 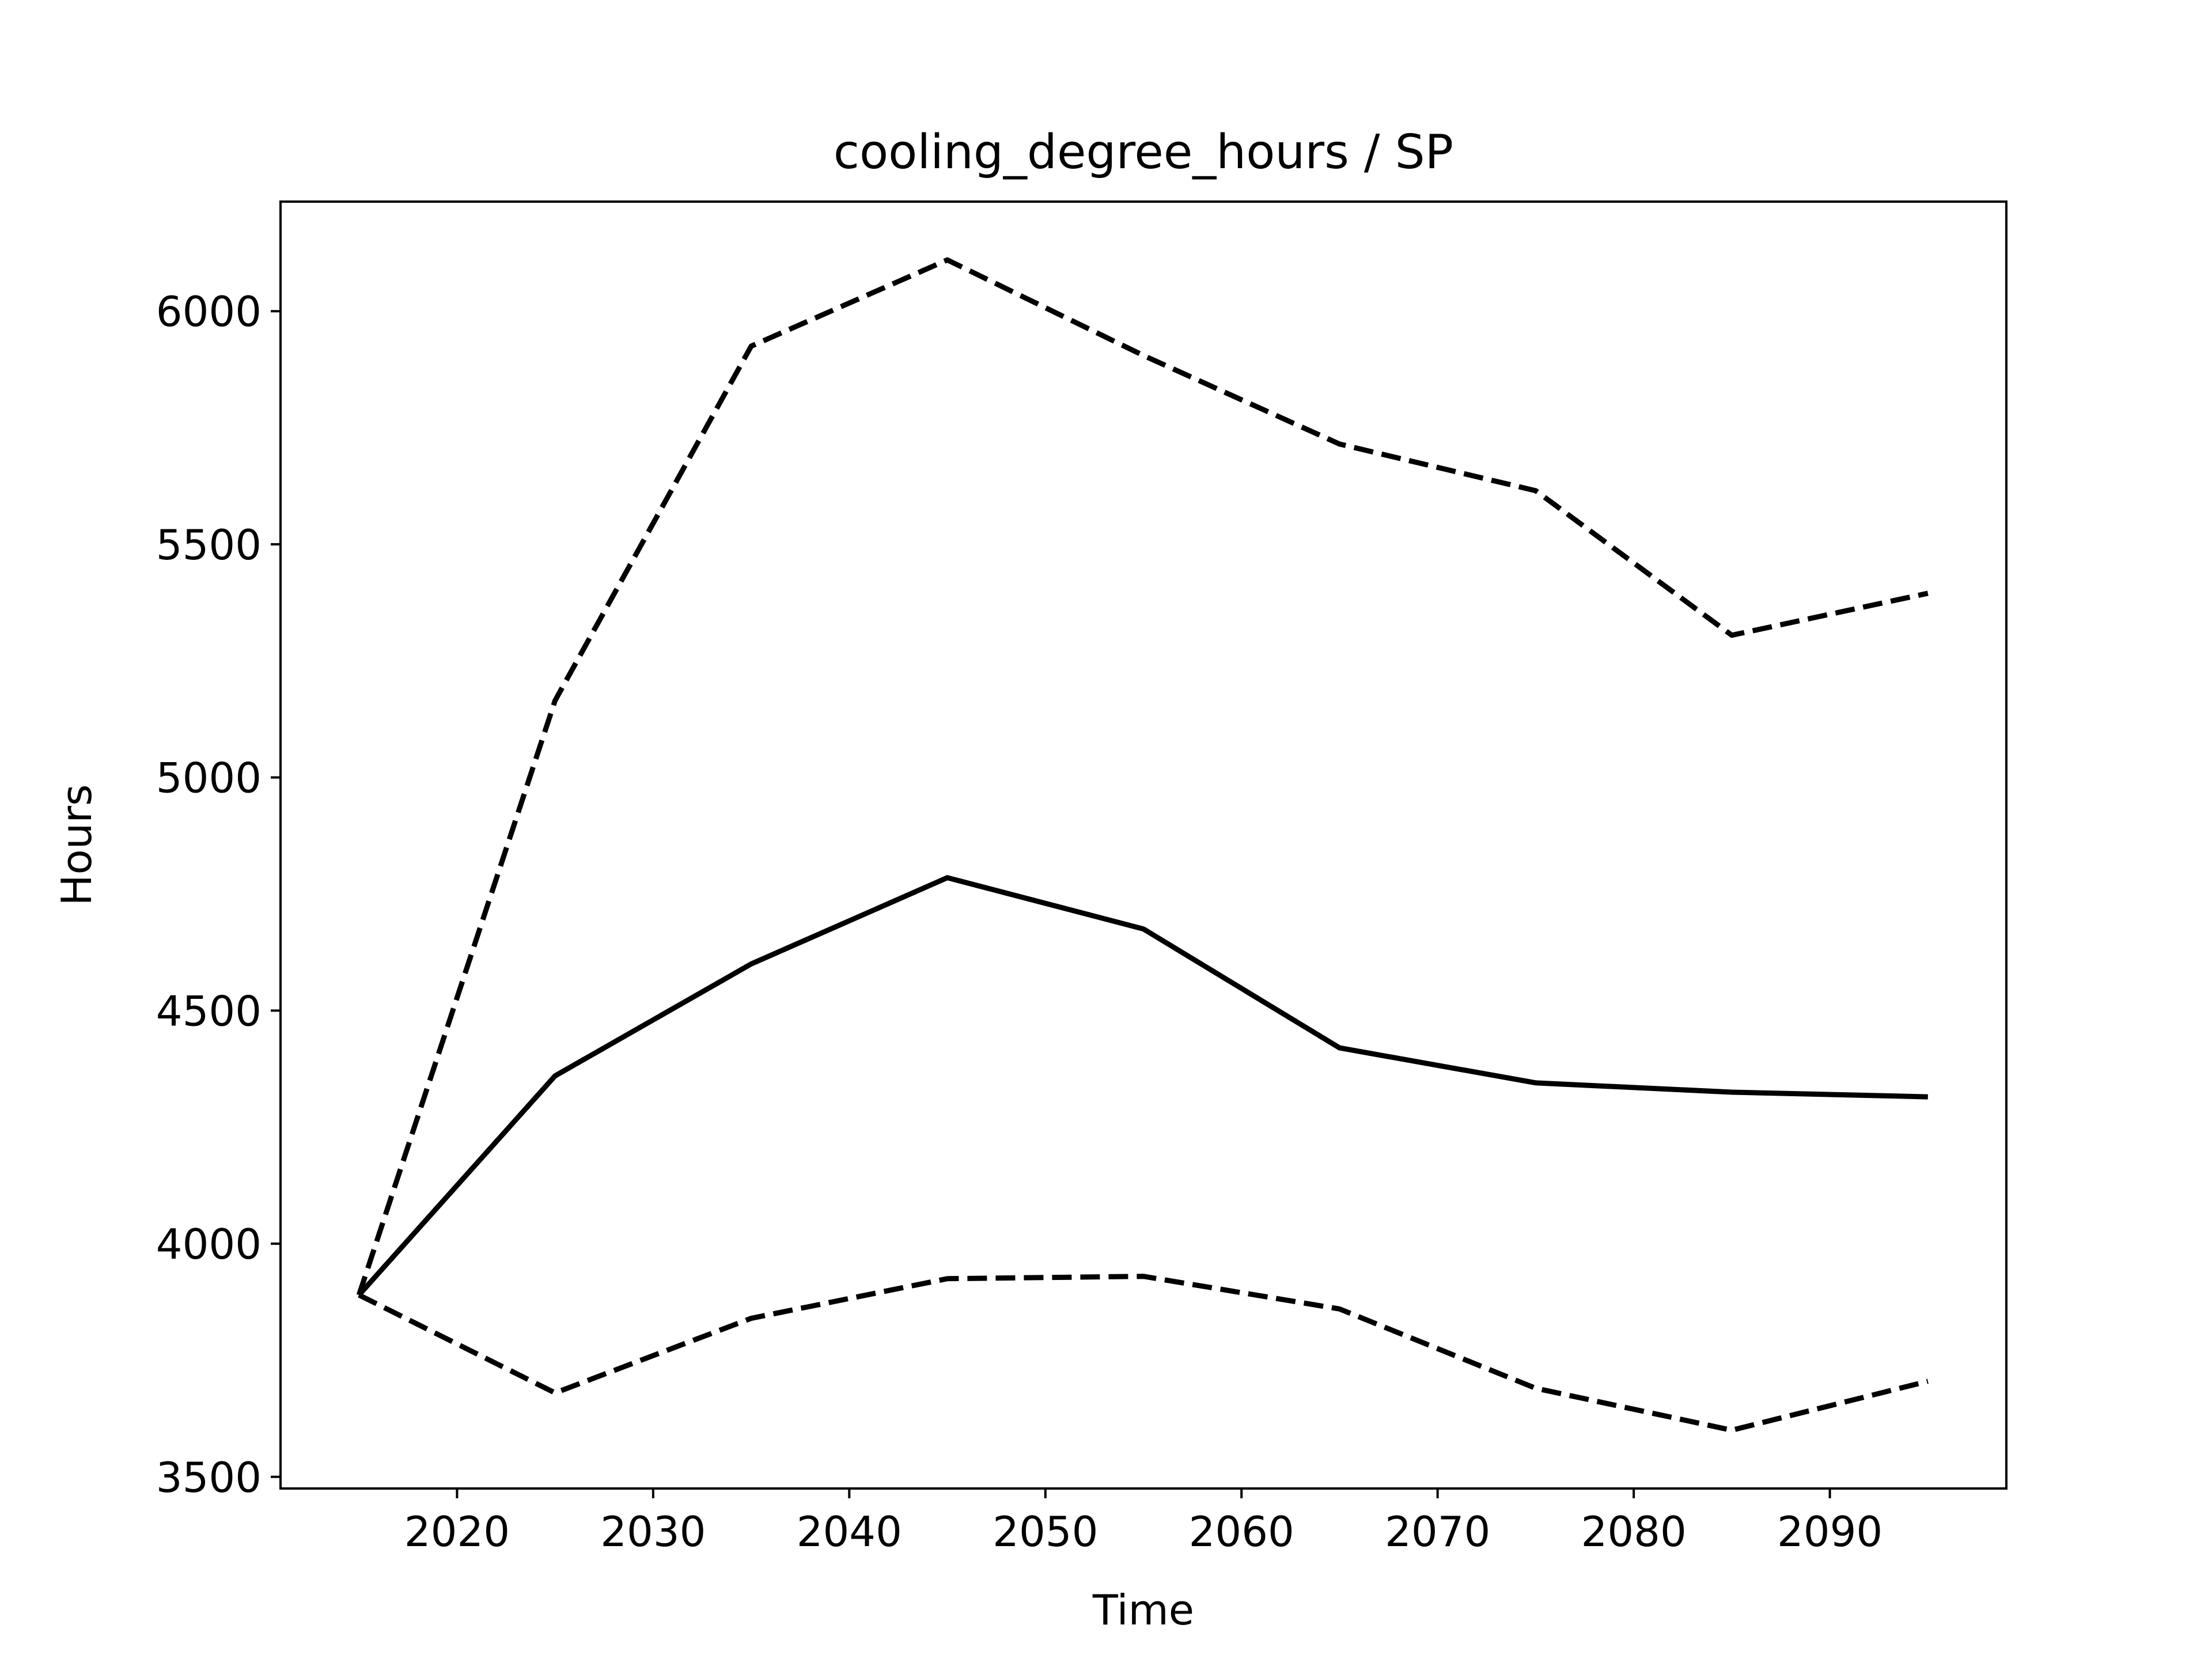 What do you see at coordinates (1830, 1532) in the screenshot?
I see `x-tick-label: 2090` at bounding box center [1830, 1532].